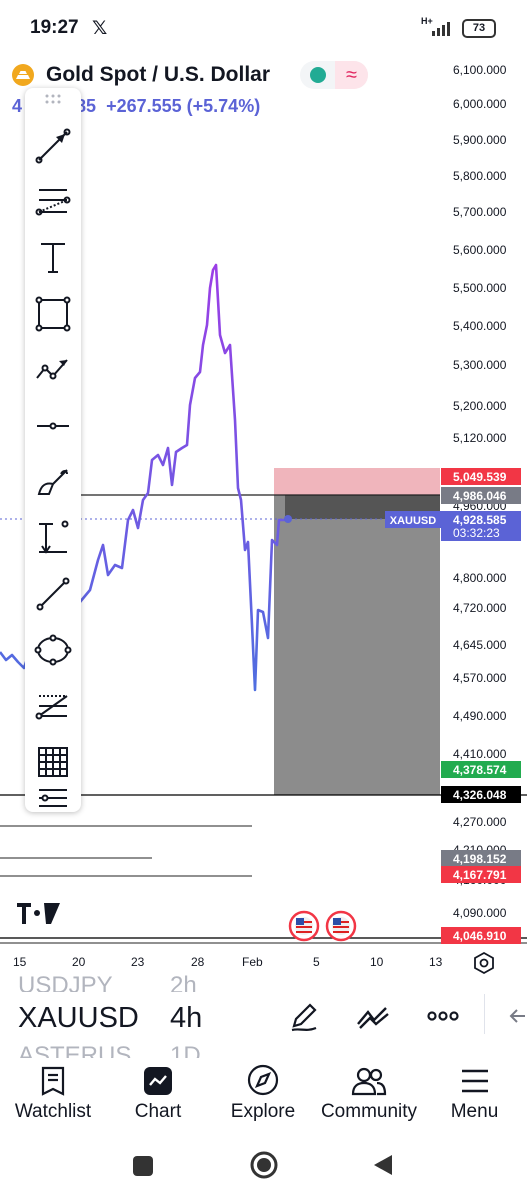 This screenshot has width=527, height=1200. What do you see at coordinates (480, 754) in the screenshot?
I see `y-axis-label: 4,410.000` at bounding box center [480, 754].